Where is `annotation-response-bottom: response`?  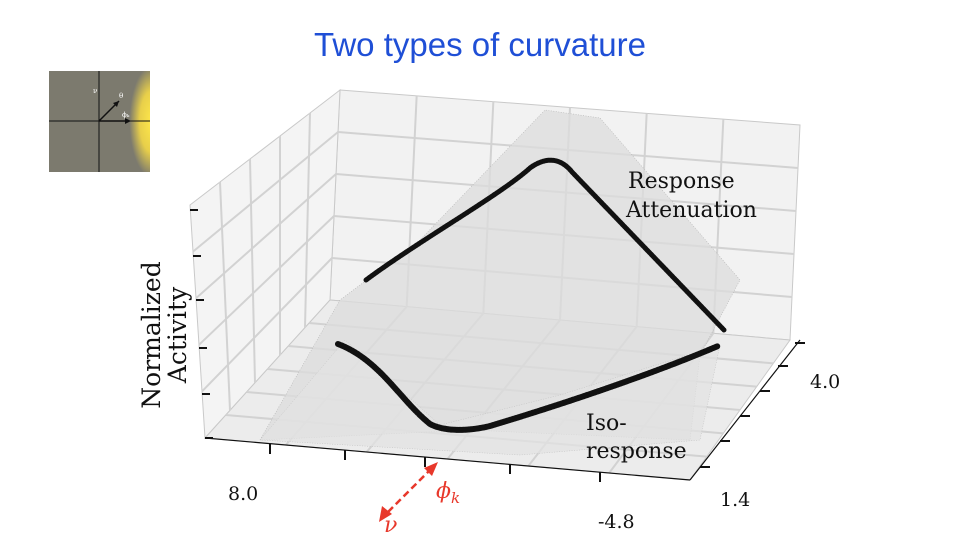 annotation-response-bottom: response is located at coordinates (636, 451).